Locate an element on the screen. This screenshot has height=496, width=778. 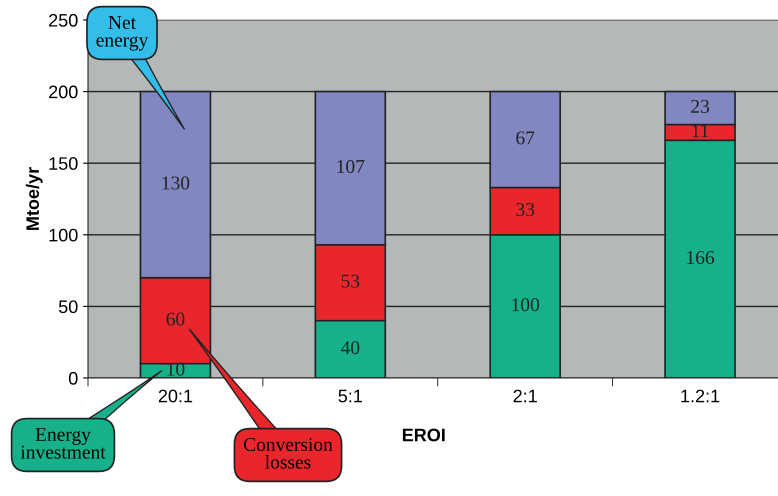
data-label: 23 is located at coordinates (700, 106).